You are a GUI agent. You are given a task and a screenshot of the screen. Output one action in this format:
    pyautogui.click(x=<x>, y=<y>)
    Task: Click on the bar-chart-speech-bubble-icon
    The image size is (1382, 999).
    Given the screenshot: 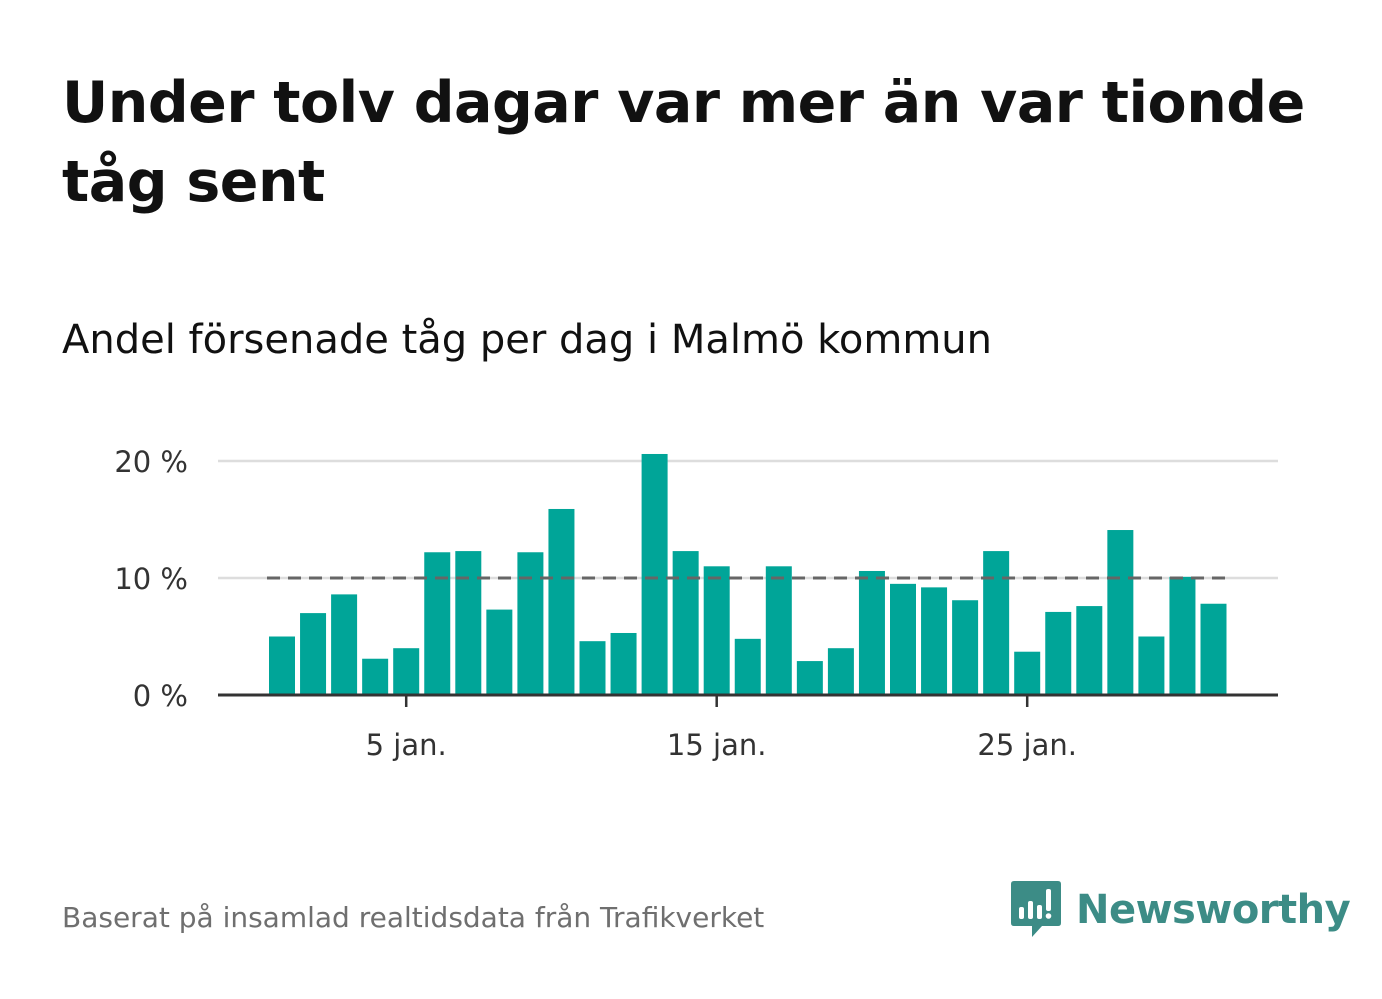 What is the action you would take?
    pyautogui.click(x=1036, y=909)
    